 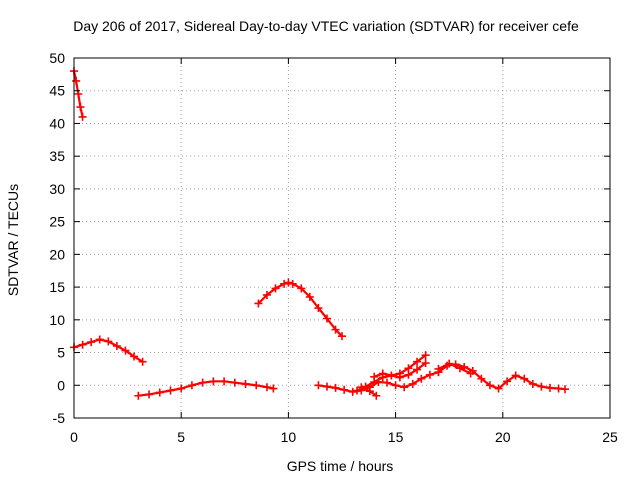 I want to click on y-axis-label: SDTVAR / TECUs, so click(x=13, y=240).